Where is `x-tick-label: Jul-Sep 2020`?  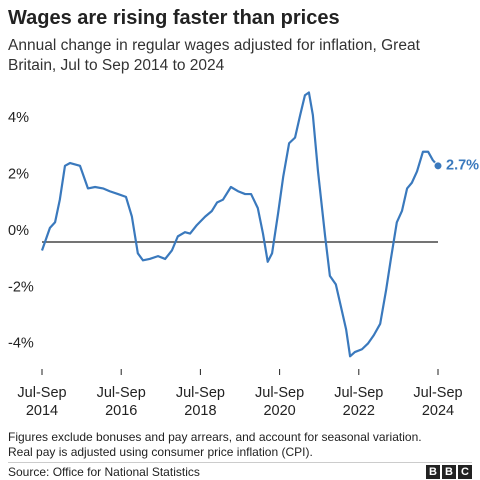
x-tick-label: Jul-Sep 2020 is located at coordinates (279, 402).